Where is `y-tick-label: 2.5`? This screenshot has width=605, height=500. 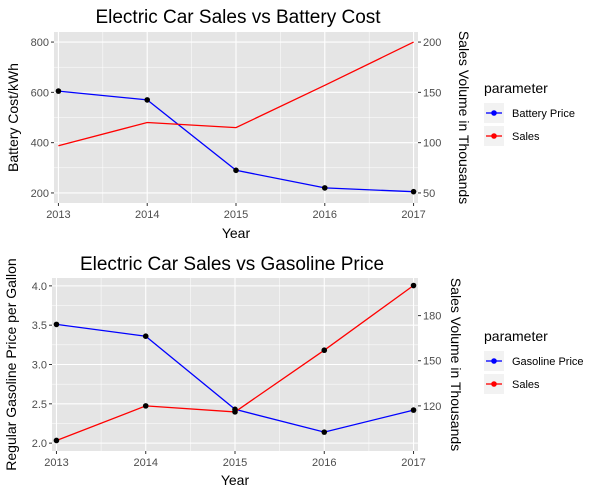 y-tick-label: 2.5 is located at coordinates (39, 405).